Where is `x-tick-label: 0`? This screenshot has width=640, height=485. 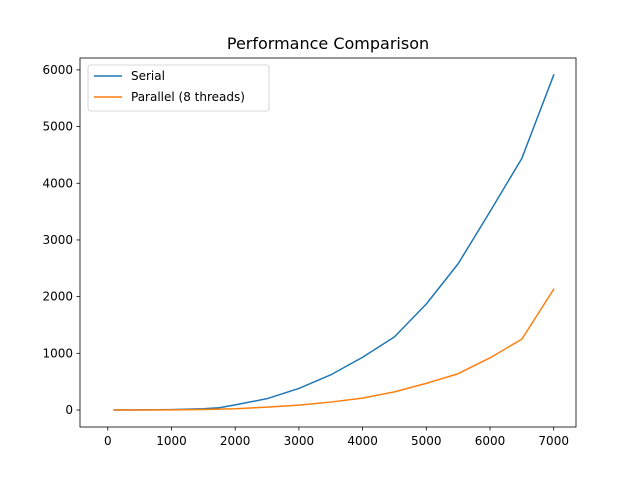 x-tick-label: 0 is located at coordinates (108, 441).